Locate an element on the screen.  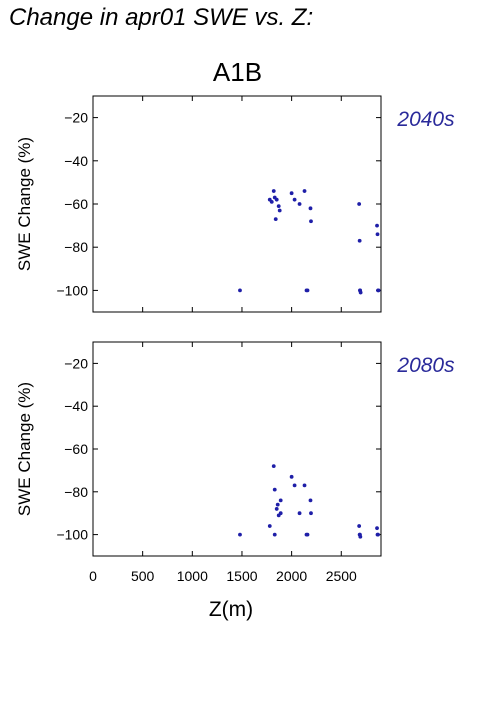
x-tick-label: 0 is located at coordinates (93, 576).